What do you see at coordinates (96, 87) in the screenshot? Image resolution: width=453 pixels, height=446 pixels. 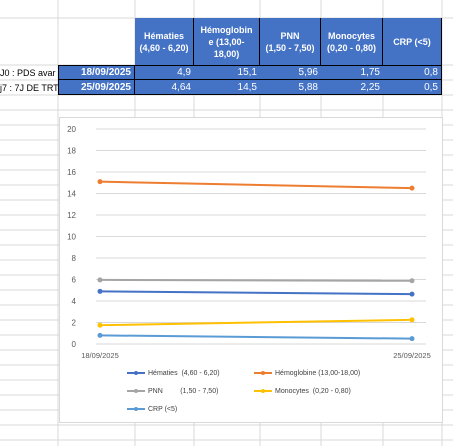 I see `date-cell: 25/09/2025` at bounding box center [96, 87].